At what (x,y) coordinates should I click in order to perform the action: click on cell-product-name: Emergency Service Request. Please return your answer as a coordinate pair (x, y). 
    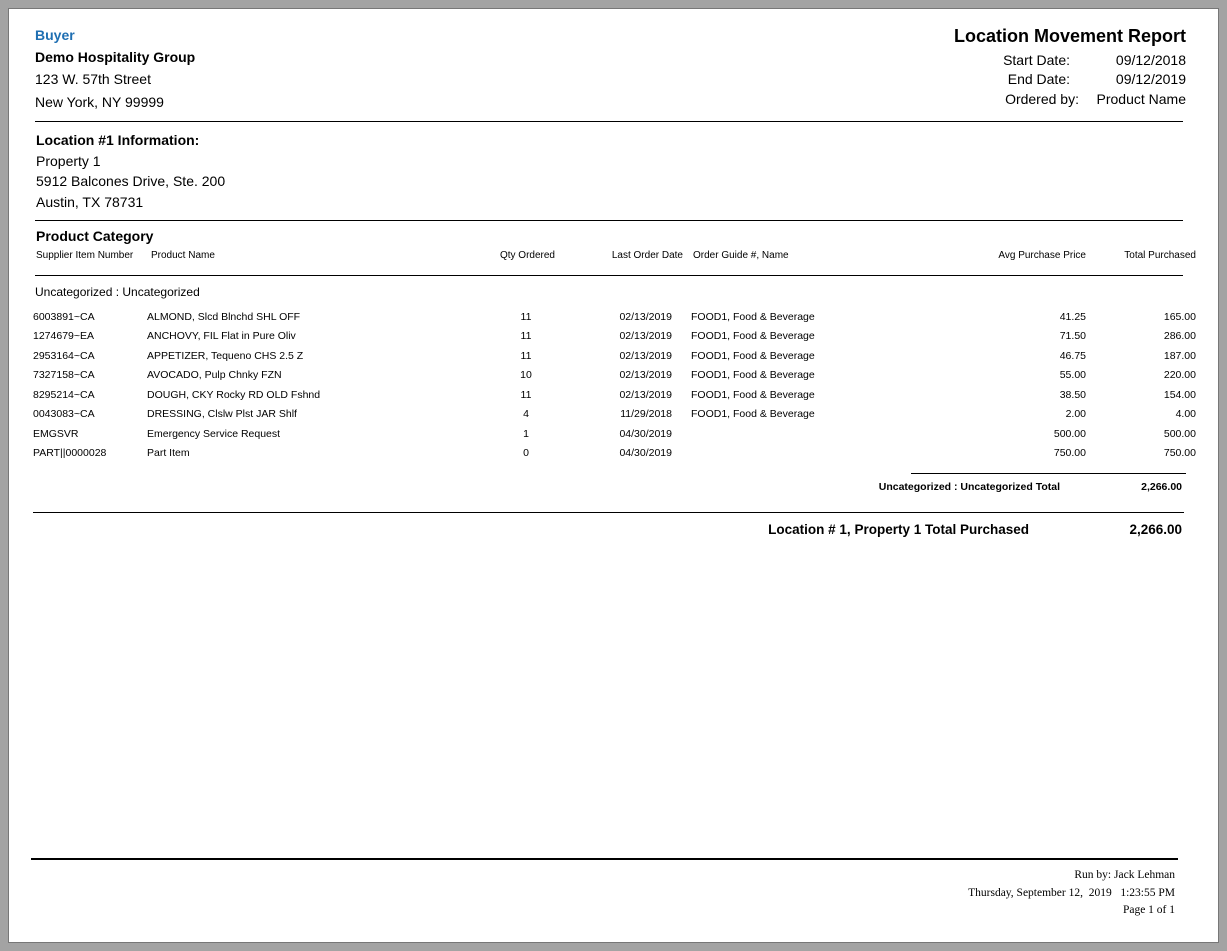
    Looking at the image, I should click on (214, 434).